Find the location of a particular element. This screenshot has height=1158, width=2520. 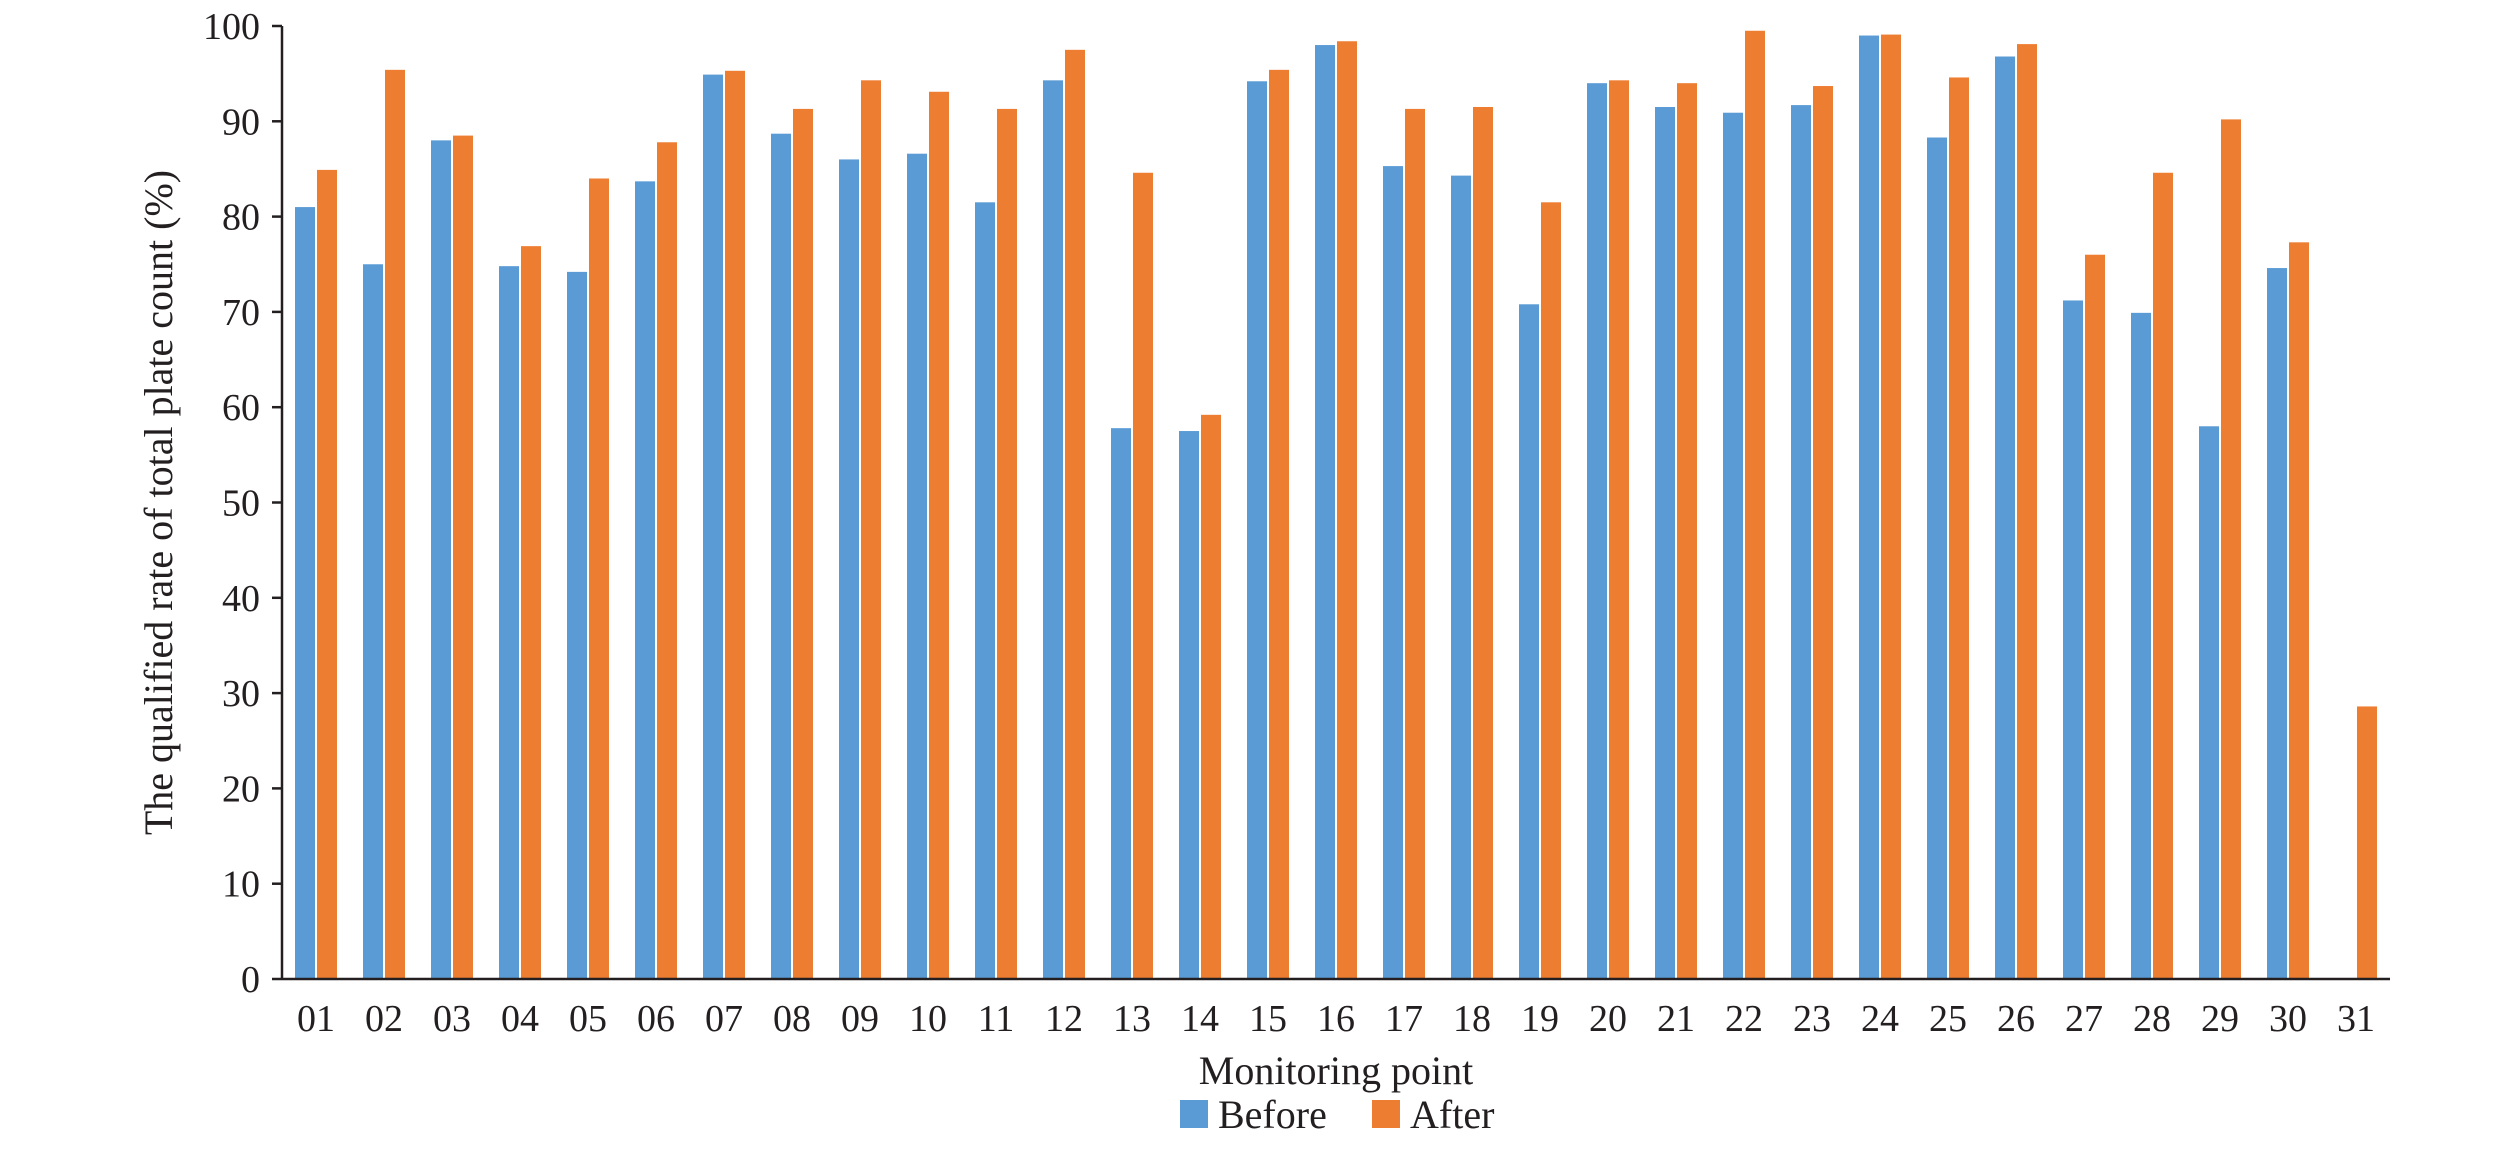

x-tick-label-17: 17 is located at coordinates (1404, 1019).